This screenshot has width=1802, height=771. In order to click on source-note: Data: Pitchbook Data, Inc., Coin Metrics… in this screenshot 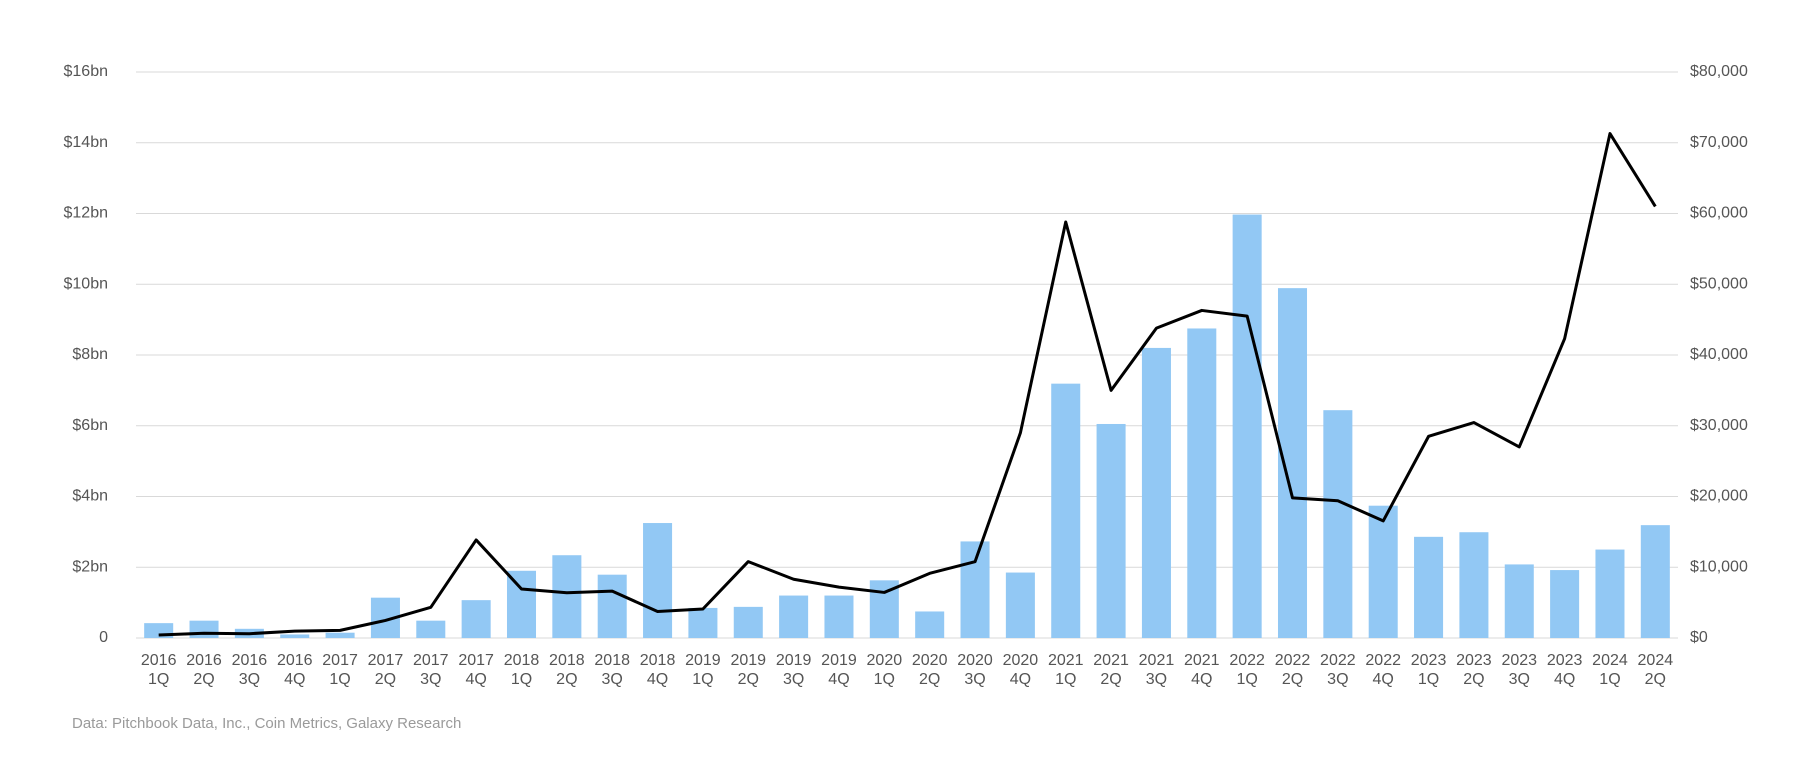, I will do `click(266, 723)`.